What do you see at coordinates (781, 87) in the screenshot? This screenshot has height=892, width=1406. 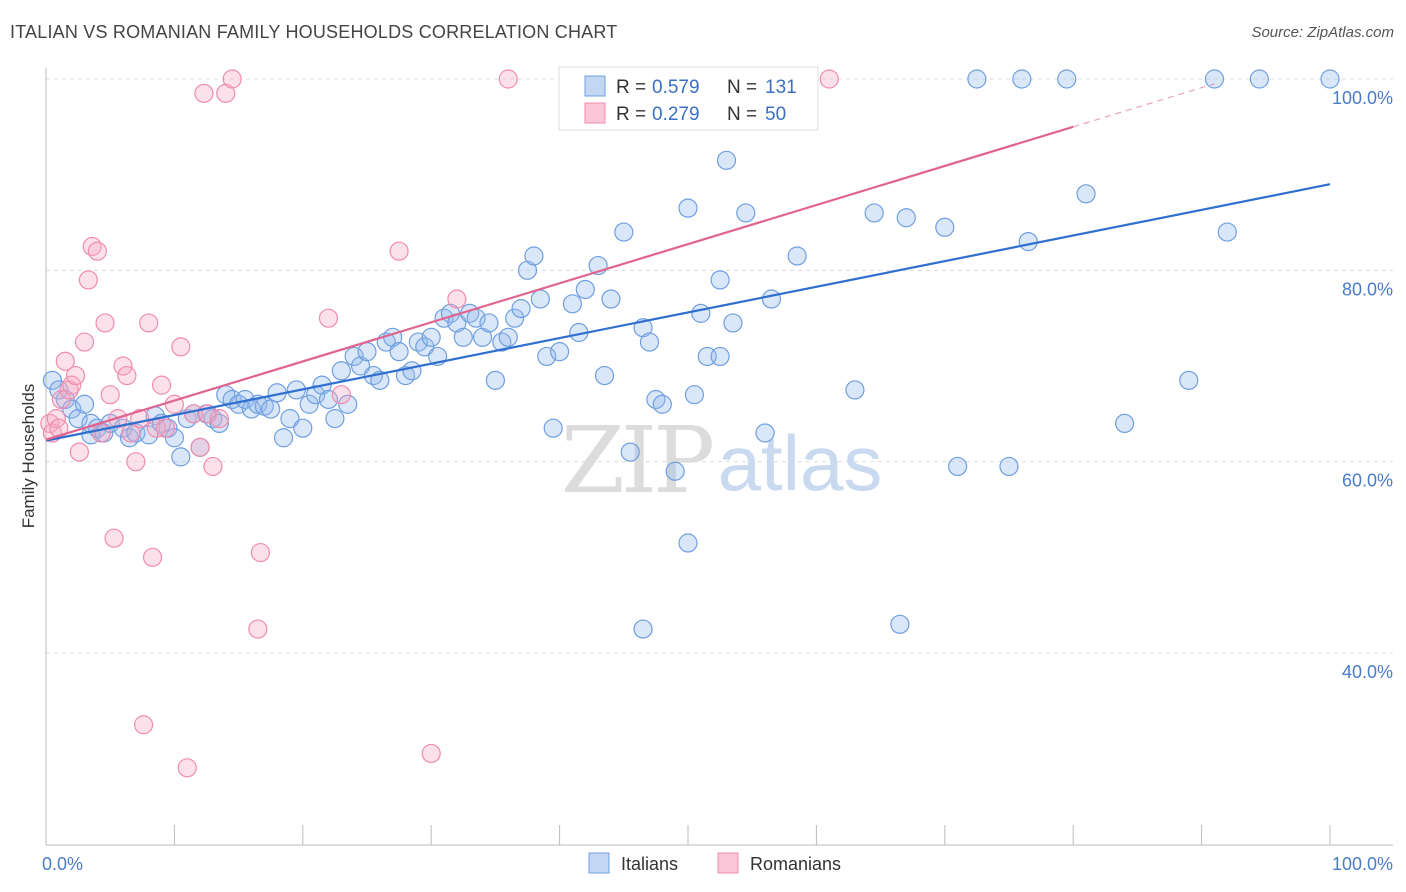 I see `legend-n-value-italians: 131` at bounding box center [781, 87].